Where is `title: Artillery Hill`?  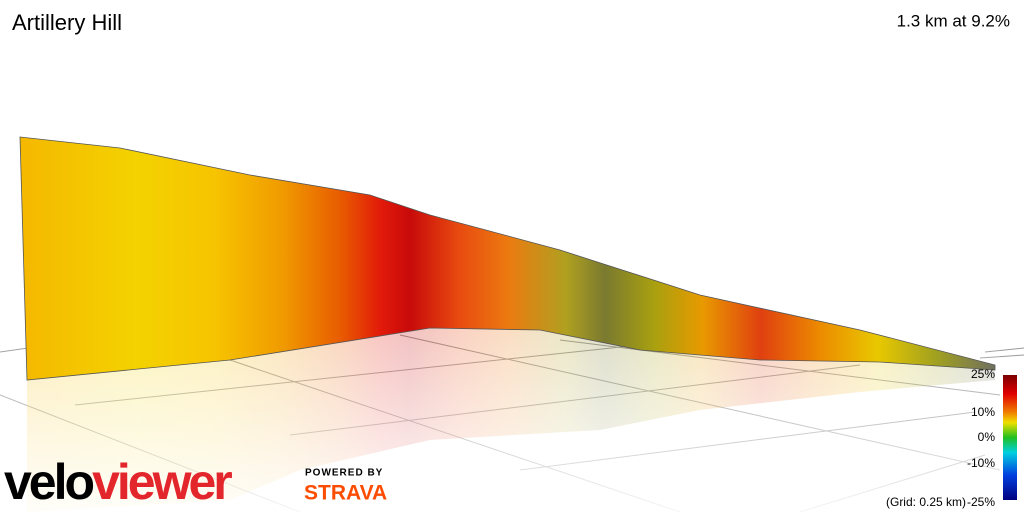
title: Artillery Hill is located at coordinates (67, 22).